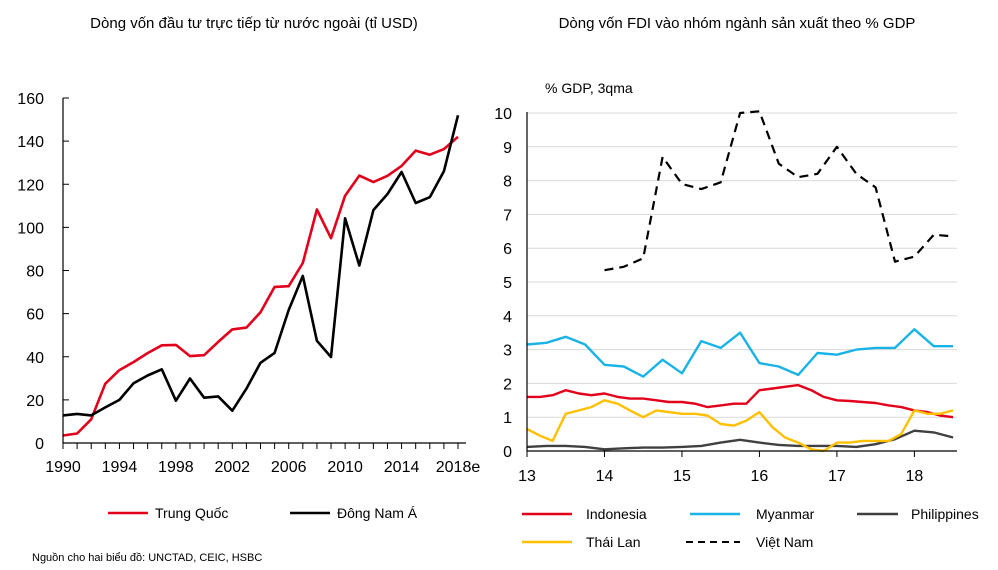 The image size is (998, 570). Describe the element at coordinates (779, 191) in the screenshot. I see `series-line-viet-nam` at that location.